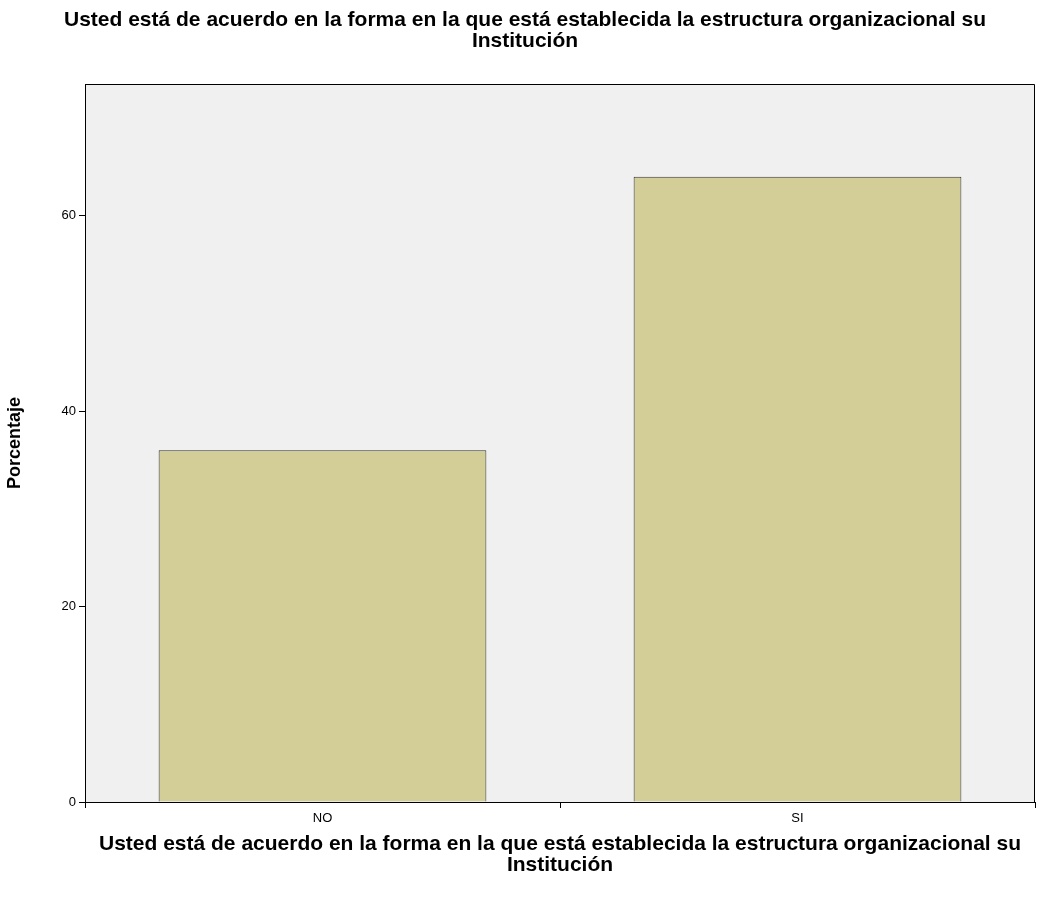  What do you see at coordinates (68, 410) in the screenshot?
I see `y-tick-label: 40` at bounding box center [68, 410].